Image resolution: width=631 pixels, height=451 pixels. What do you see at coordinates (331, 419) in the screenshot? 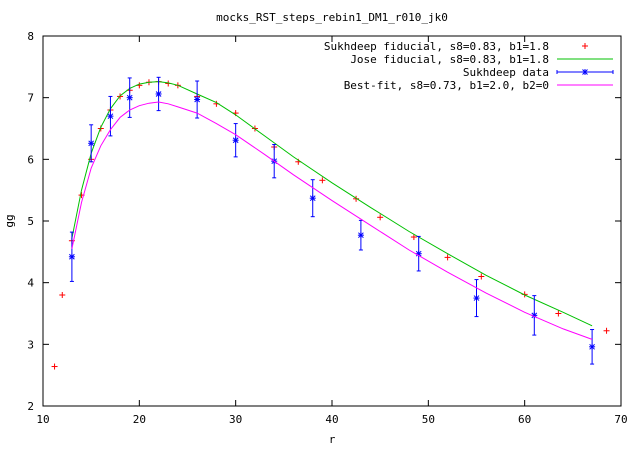
I see `x-tick-label: 40` at bounding box center [331, 419].